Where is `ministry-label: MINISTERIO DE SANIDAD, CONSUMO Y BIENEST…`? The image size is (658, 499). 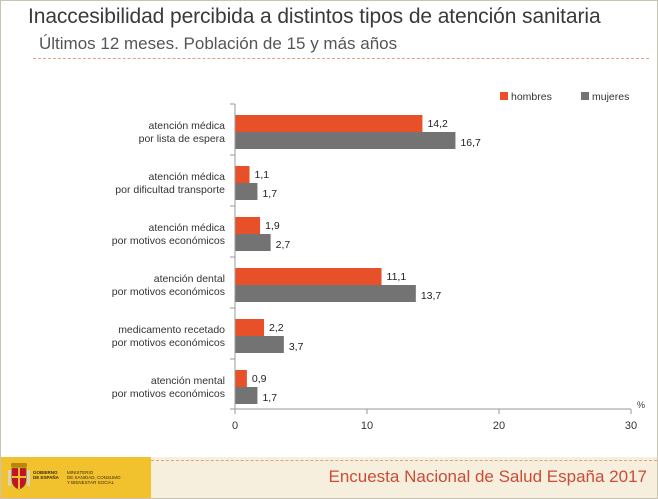
ministry-label: MINISTERIO DE SANIDAD, CONSUMO Y BIENEST… is located at coordinates (94, 477).